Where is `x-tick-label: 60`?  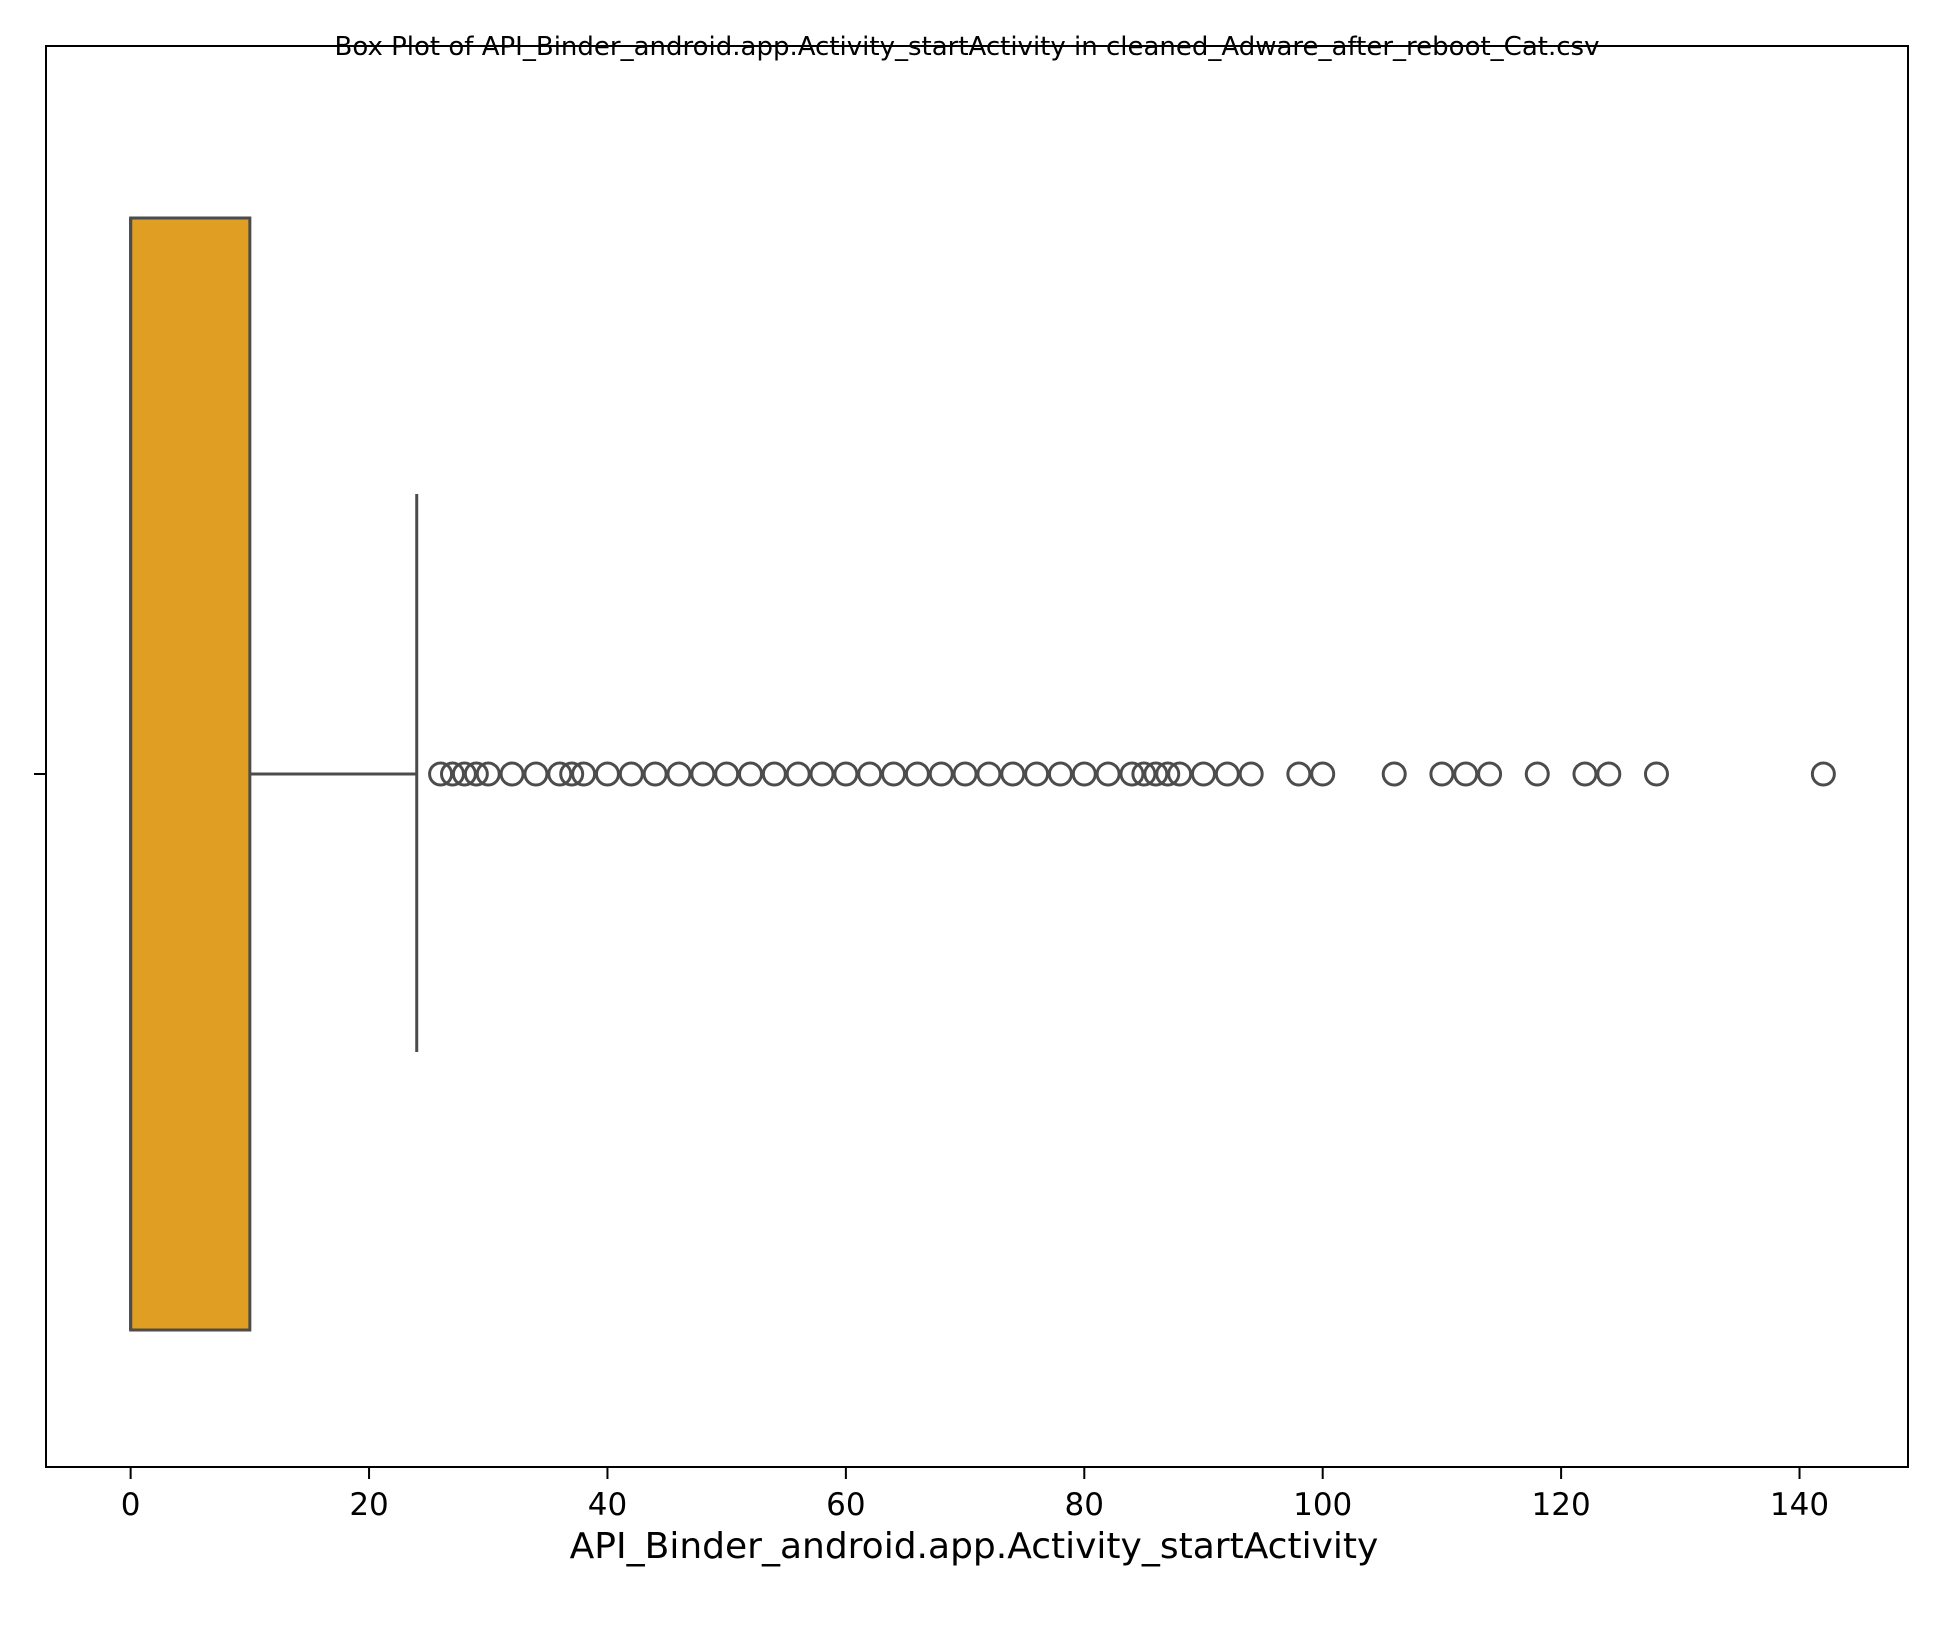
x-tick-label: 60 is located at coordinates (845, 1505).